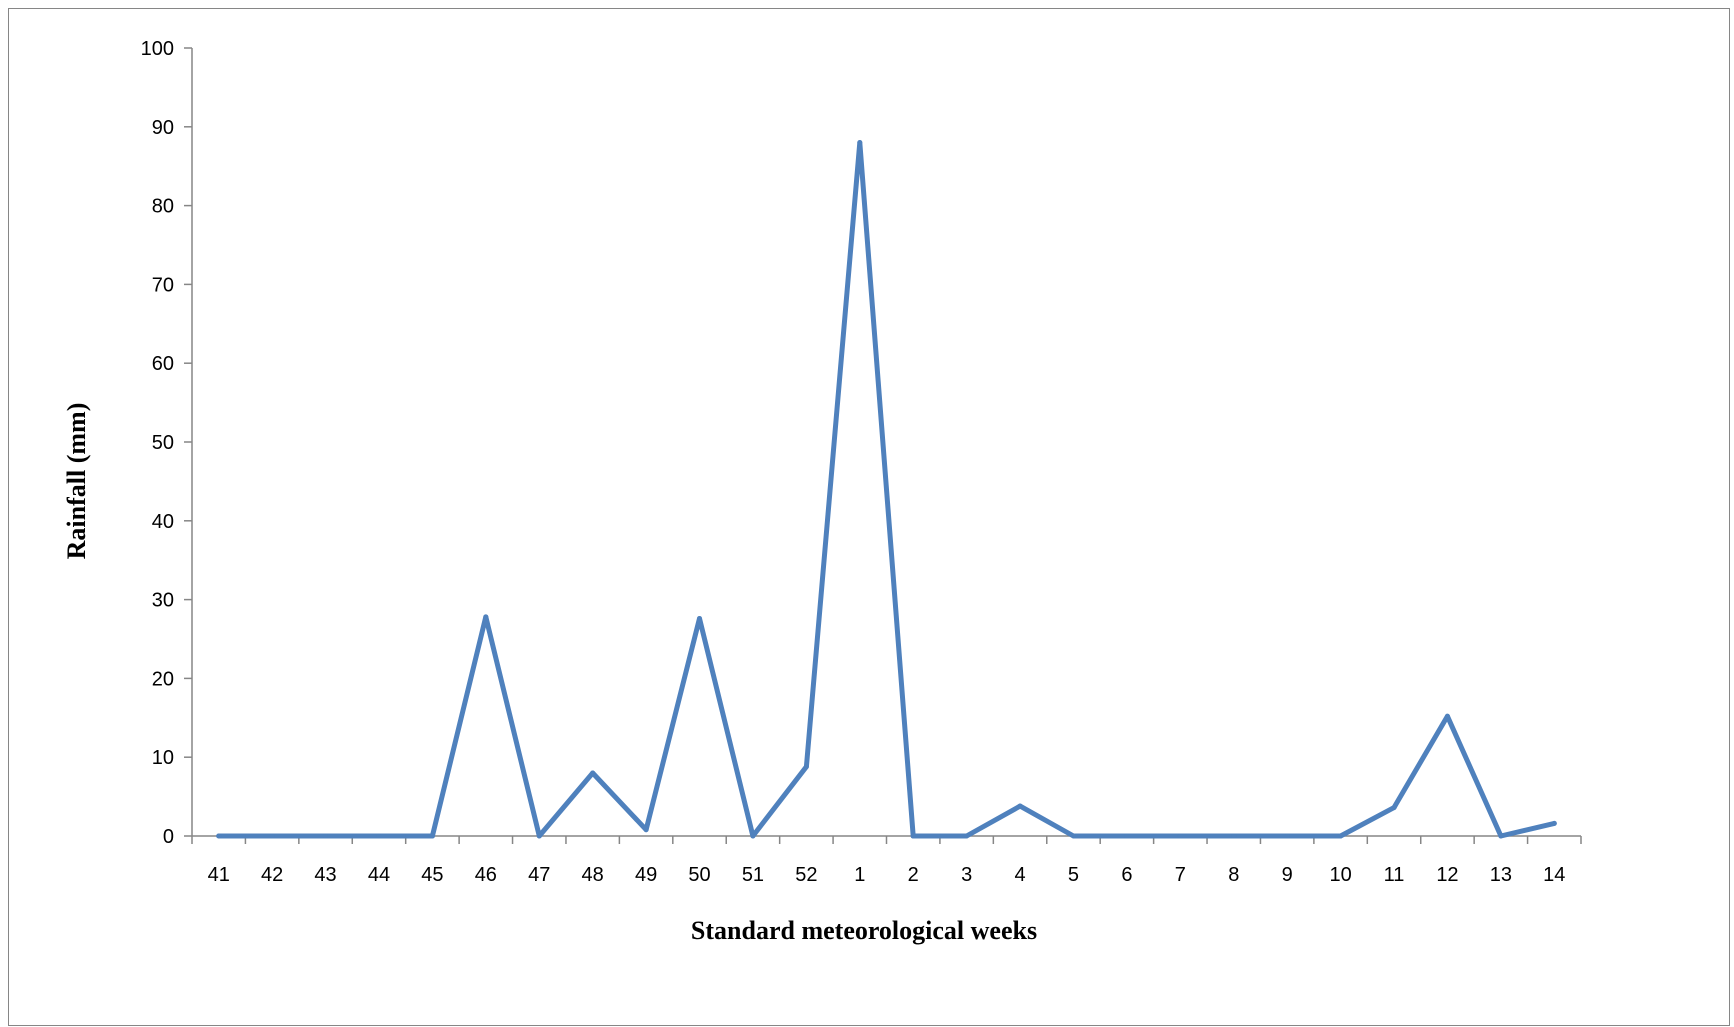 The width and height of the screenshot is (1734, 1027). Describe the element at coordinates (593, 875) in the screenshot. I see `x-tick-label: 48` at that location.